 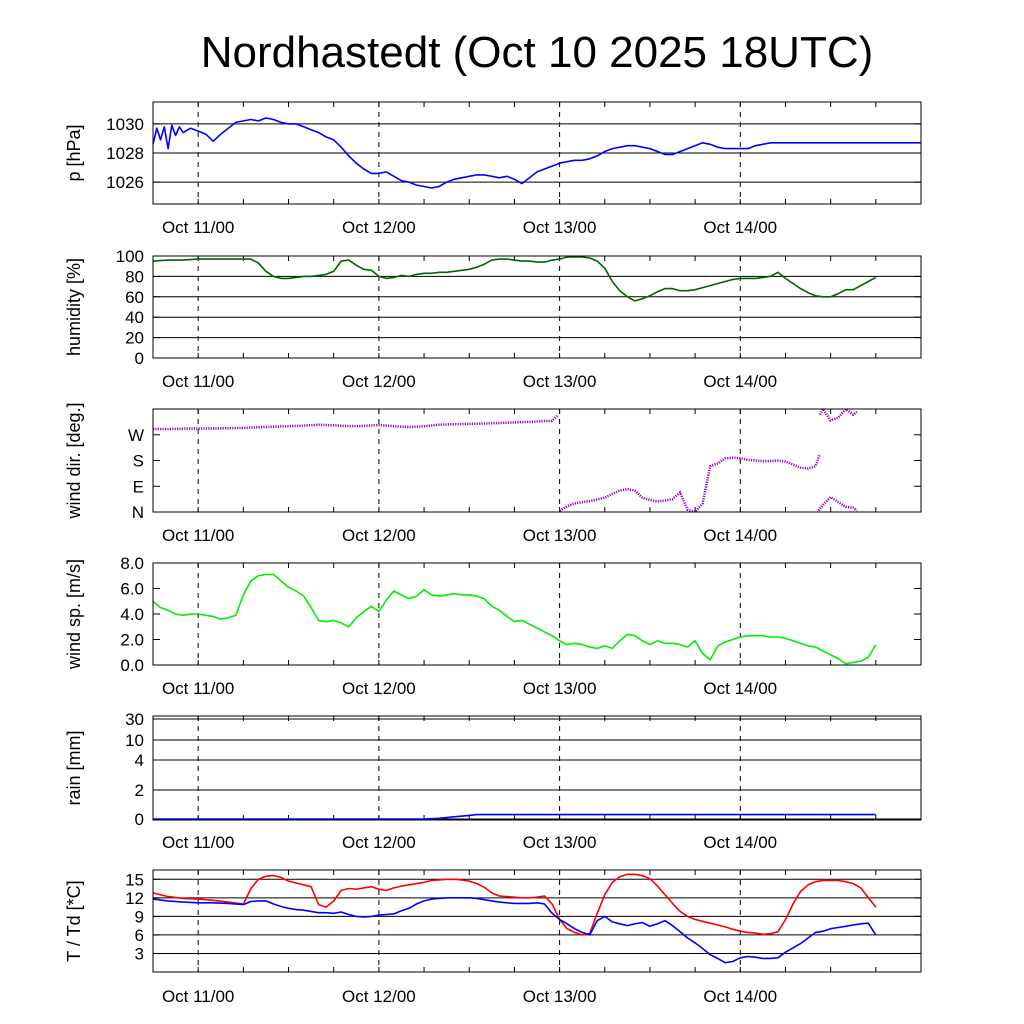 What do you see at coordinates (139, 760) in the screenshot?
I see `y-tick-label: 4` at bounding box center [139, 760].